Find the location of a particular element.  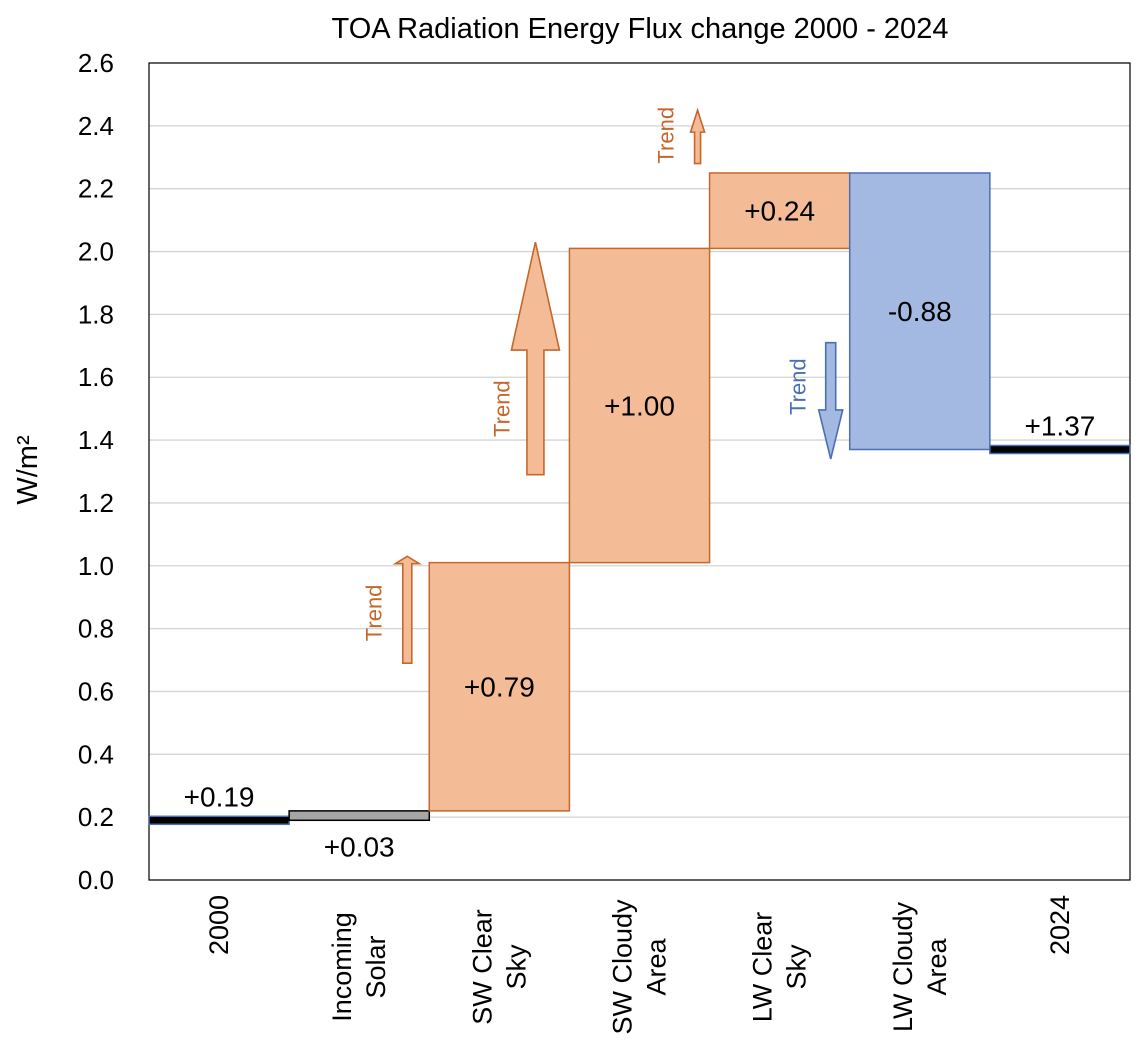

y-tick-label: 2.2 is located at coordinates (96, 189).